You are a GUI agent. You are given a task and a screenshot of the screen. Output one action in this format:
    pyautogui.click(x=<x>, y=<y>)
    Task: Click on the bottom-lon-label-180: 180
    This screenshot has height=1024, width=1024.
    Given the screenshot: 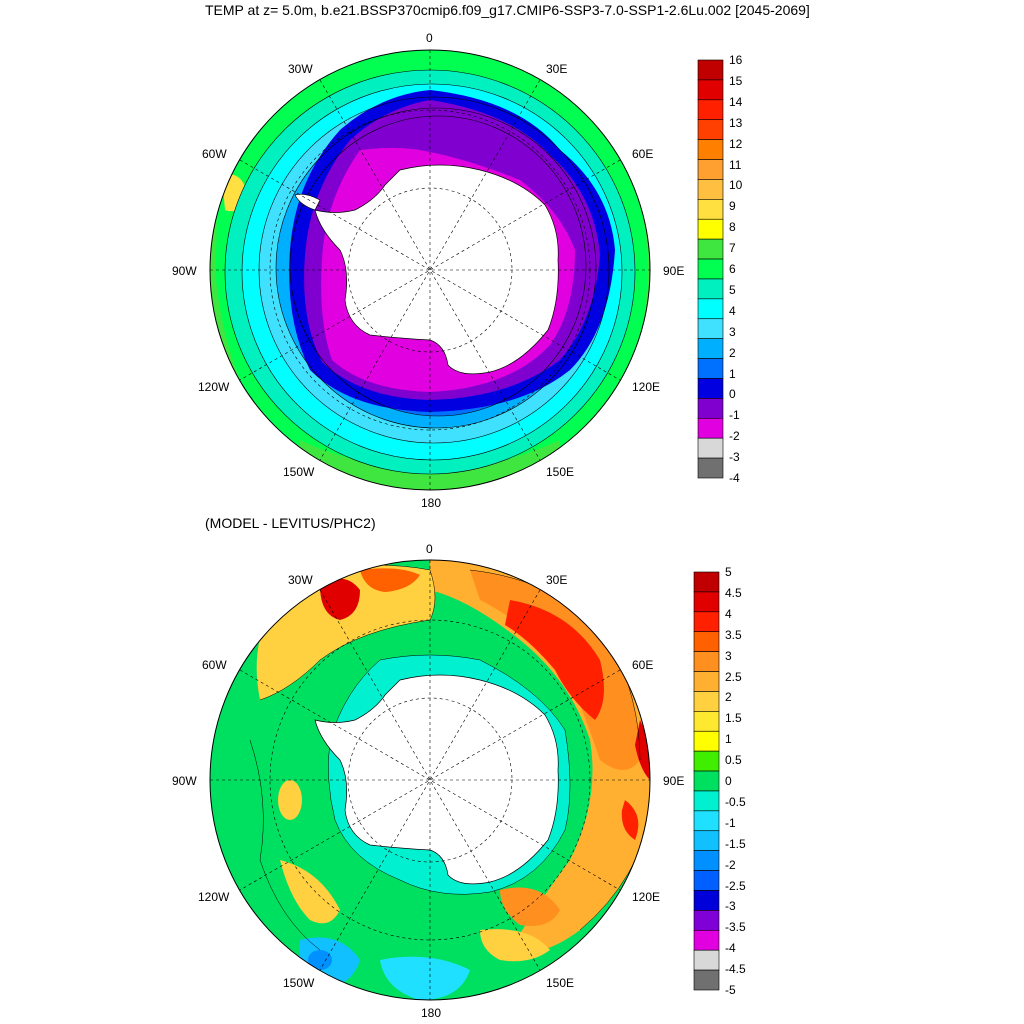 What is the action you would take?
    pyautogui.click(x=431, y=1013)
    